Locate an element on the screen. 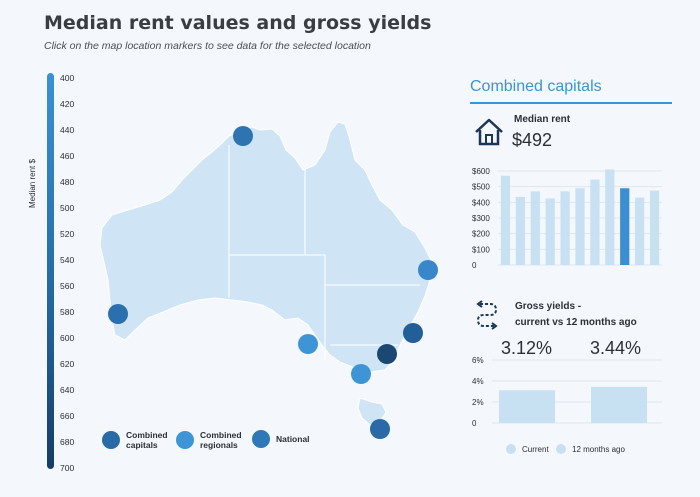  yield-12-months-ago-value: 3.44% is located at coordinates (616, 348).